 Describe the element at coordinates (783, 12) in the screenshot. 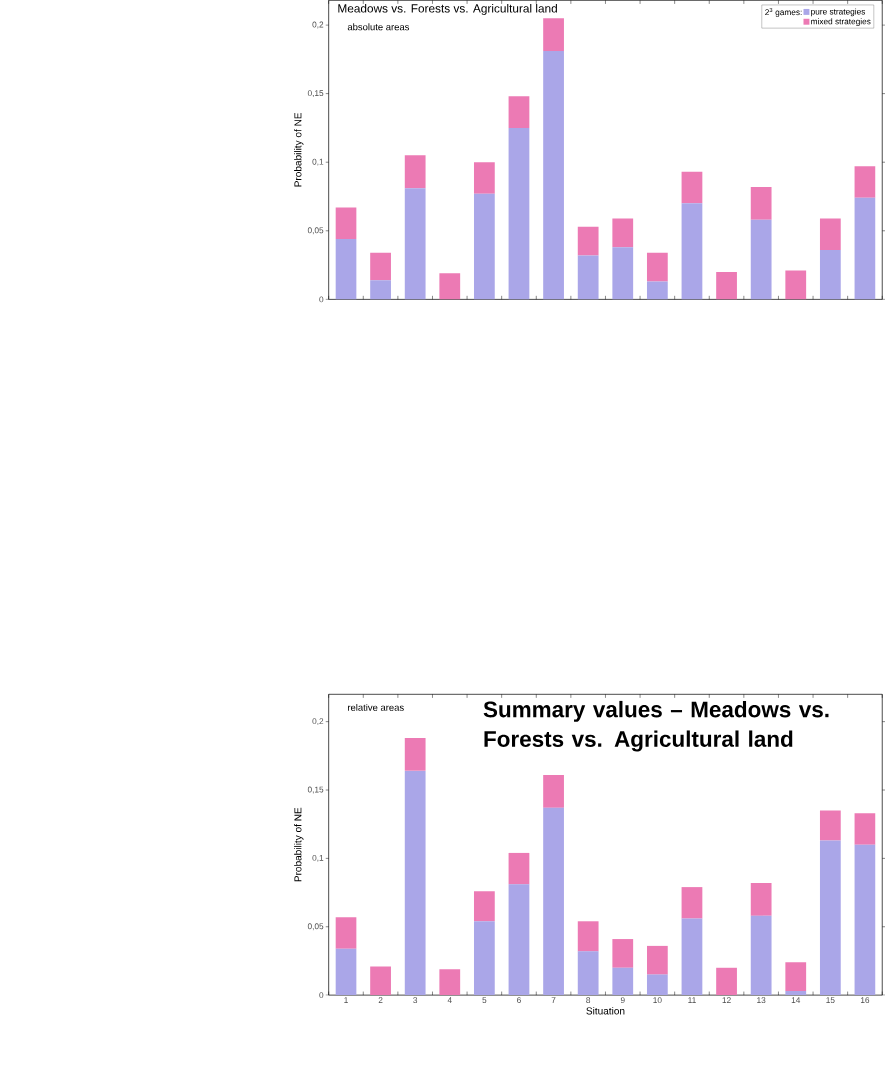

I see `legend-title: 2$^{3}$ games:` at that location.